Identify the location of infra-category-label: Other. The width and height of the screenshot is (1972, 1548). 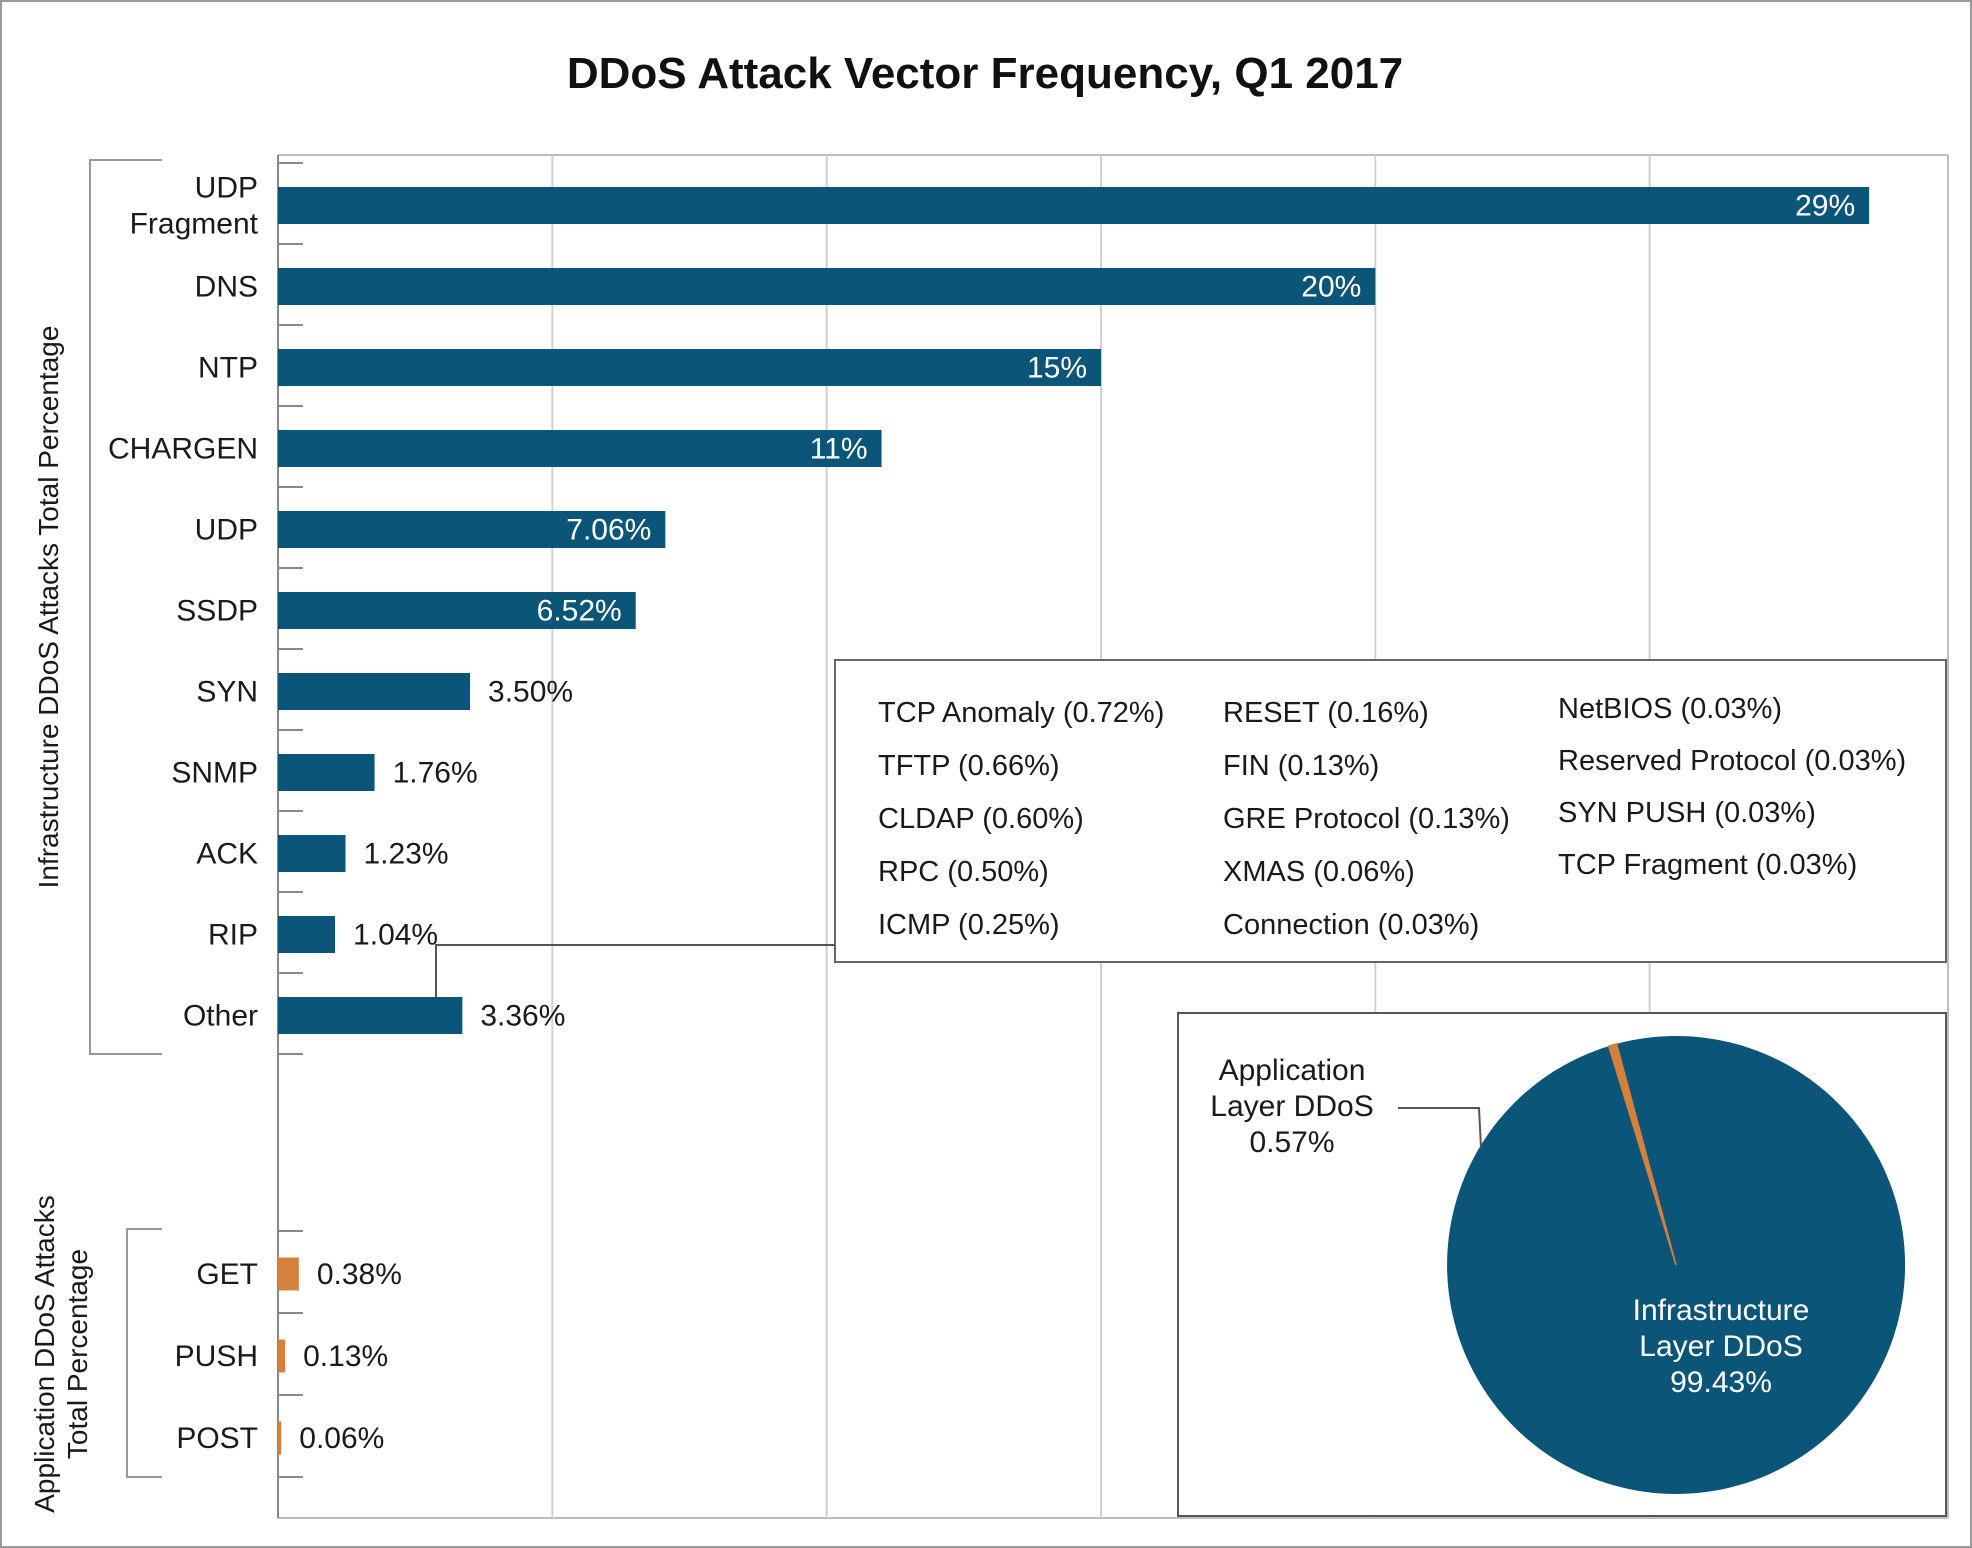
(220, 1016).